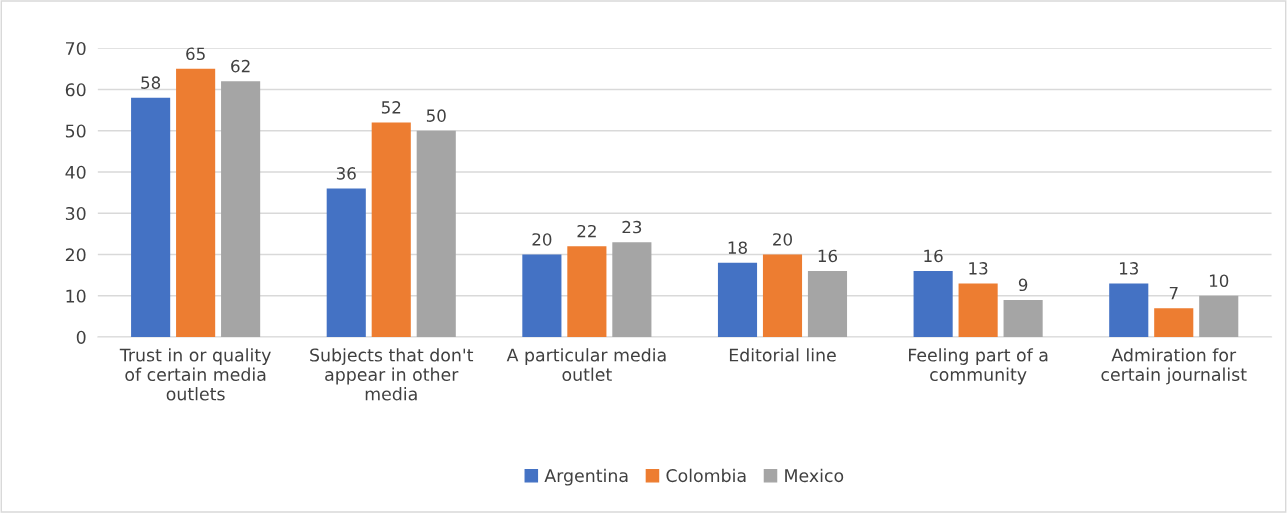 The width and height of the screenshot is (1287, 513). I want to click on data-label: 36, so click(346, 173).